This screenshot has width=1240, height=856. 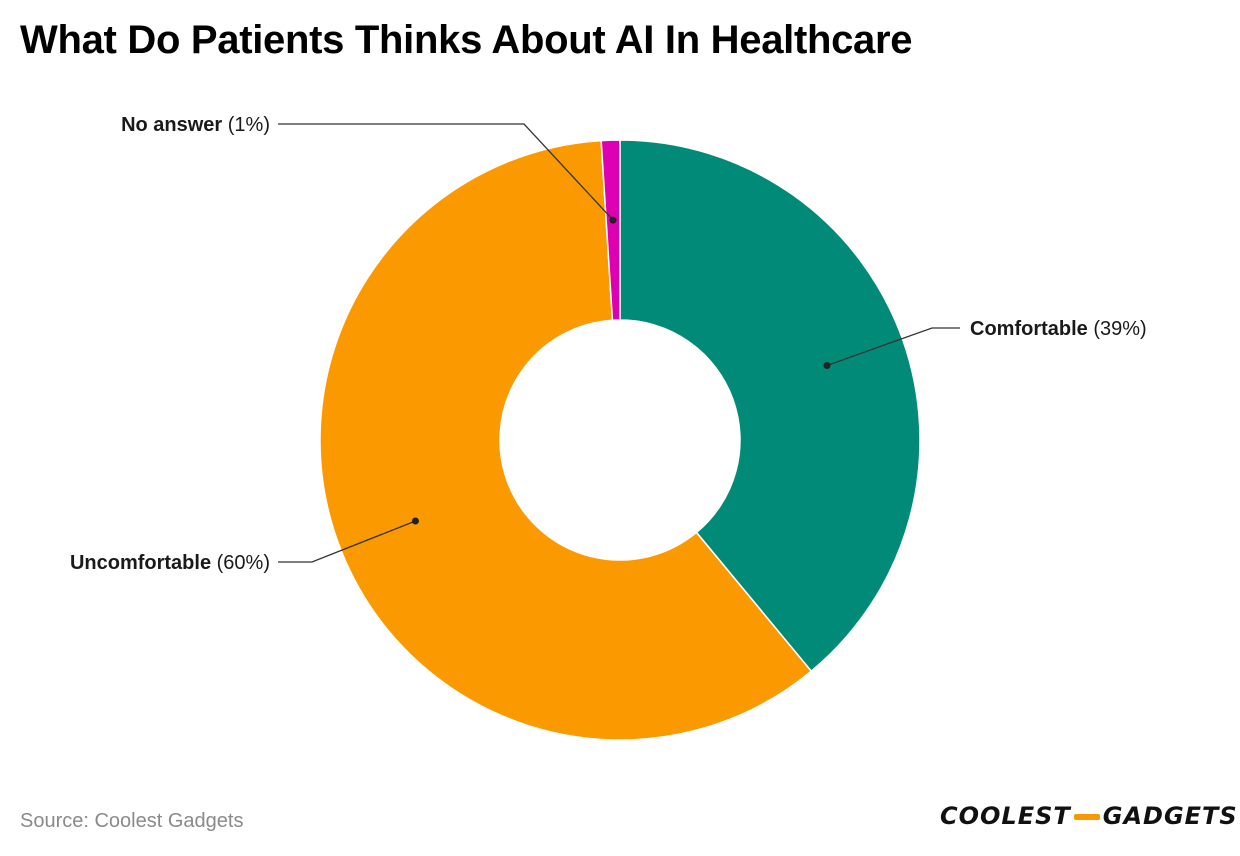 I want to click on leader-no-answer, so click(x=446, y=172).